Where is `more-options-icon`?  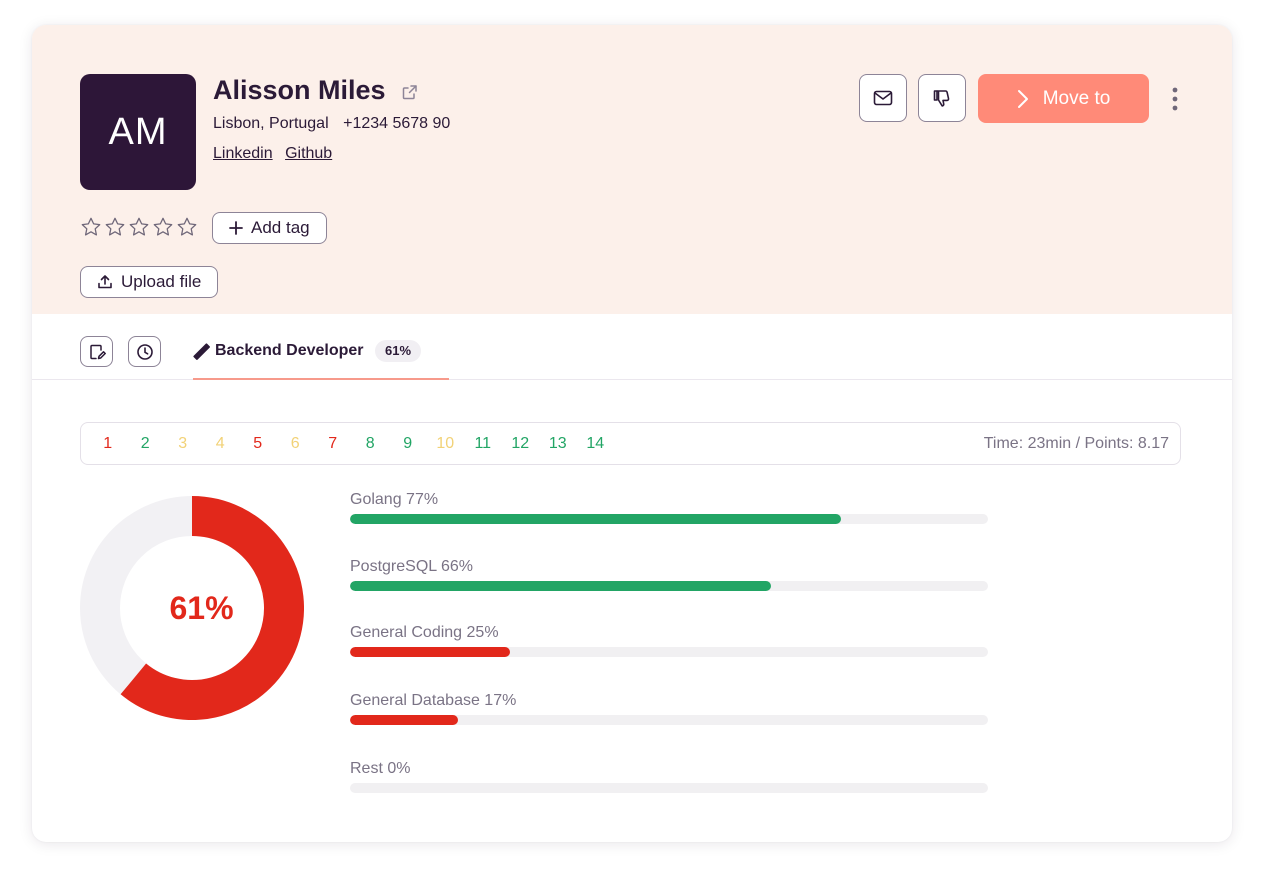
more-options-icon is located at coordinates (1175, 99).